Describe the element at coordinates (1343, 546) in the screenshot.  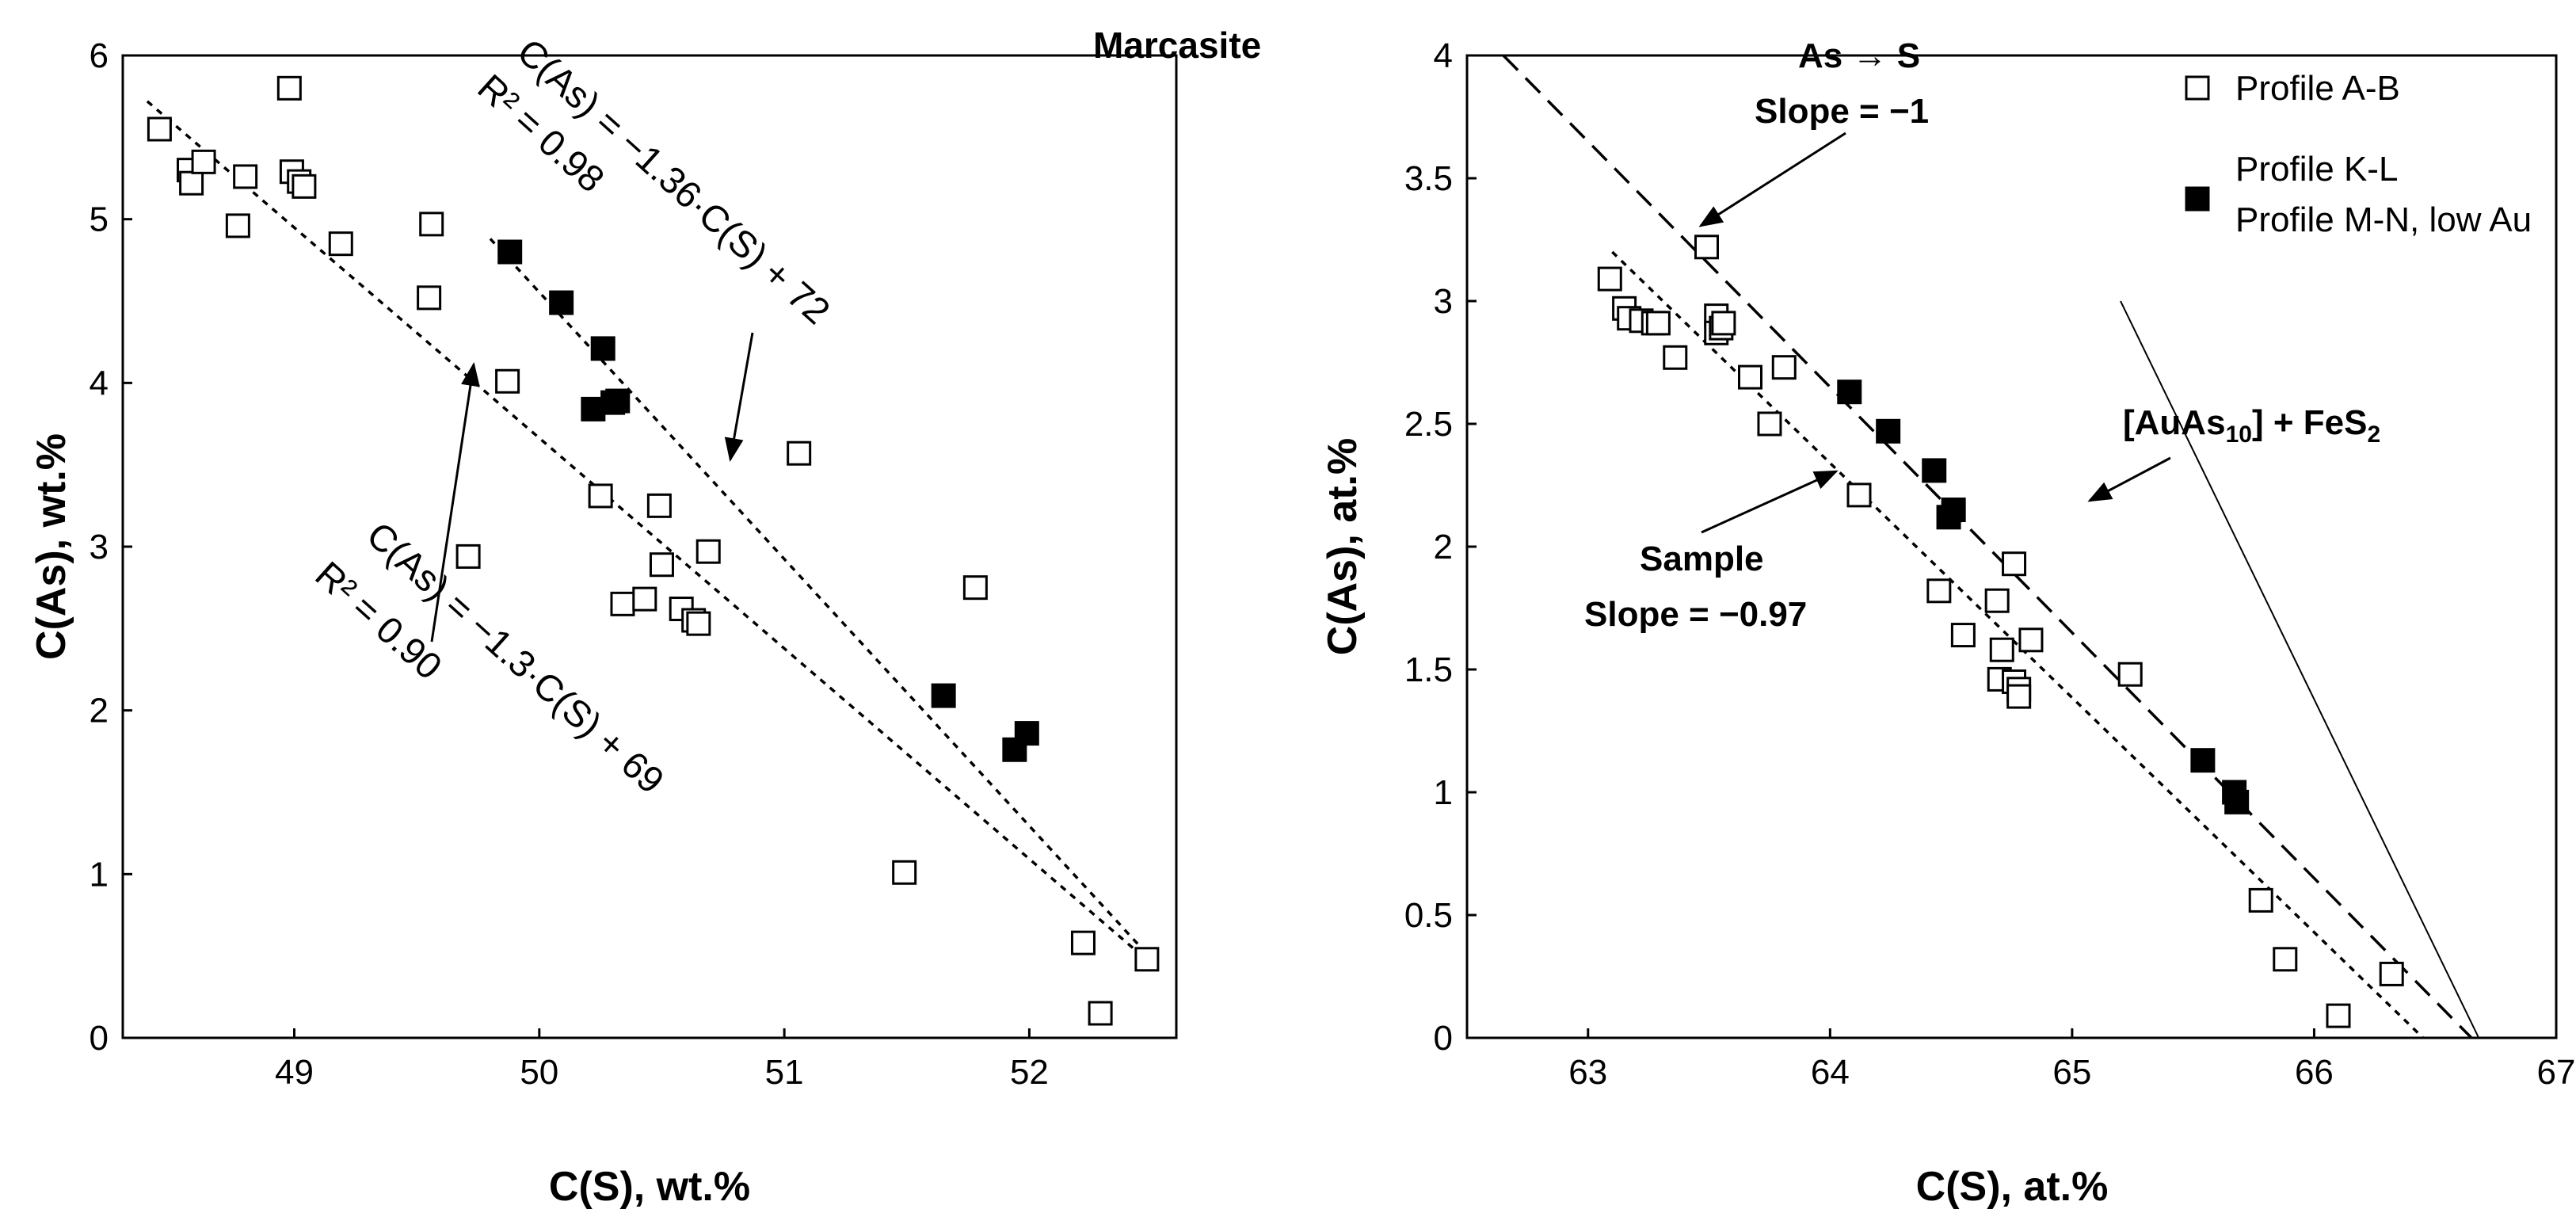
I see `right-y-axis-title: C(As), at.%` at that location.